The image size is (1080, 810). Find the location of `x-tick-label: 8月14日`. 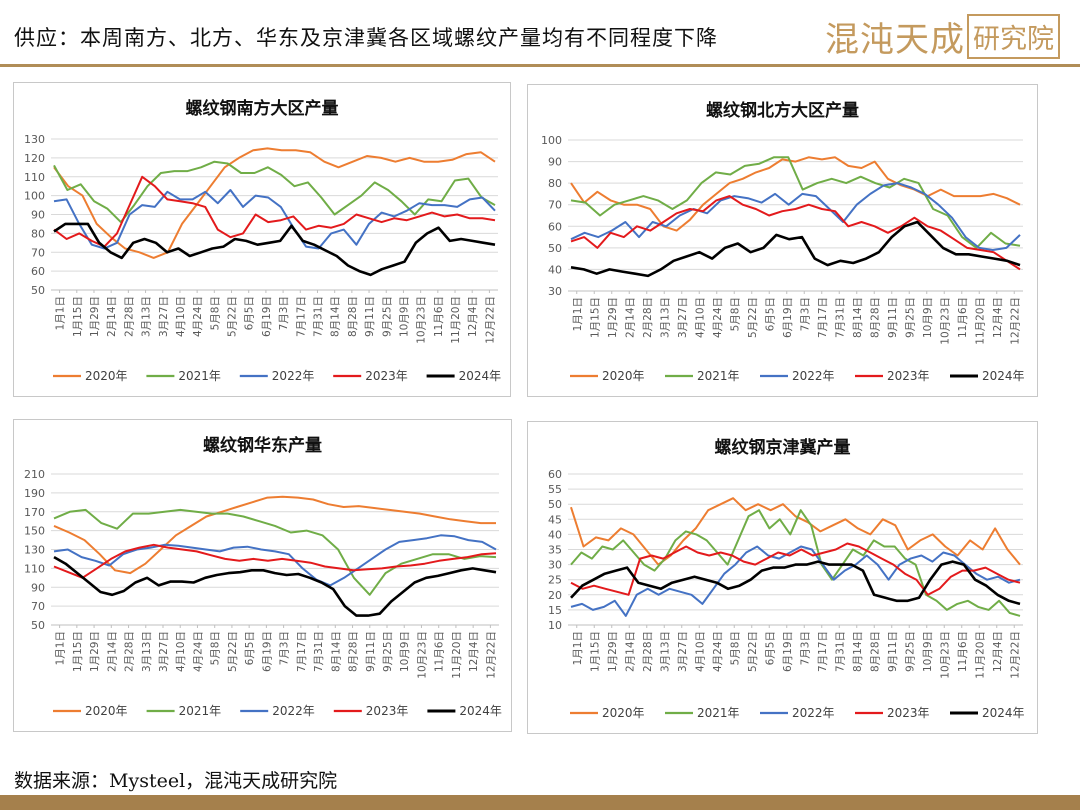

x-tick-label: 8月14日 is located at coordinates (858, 651).